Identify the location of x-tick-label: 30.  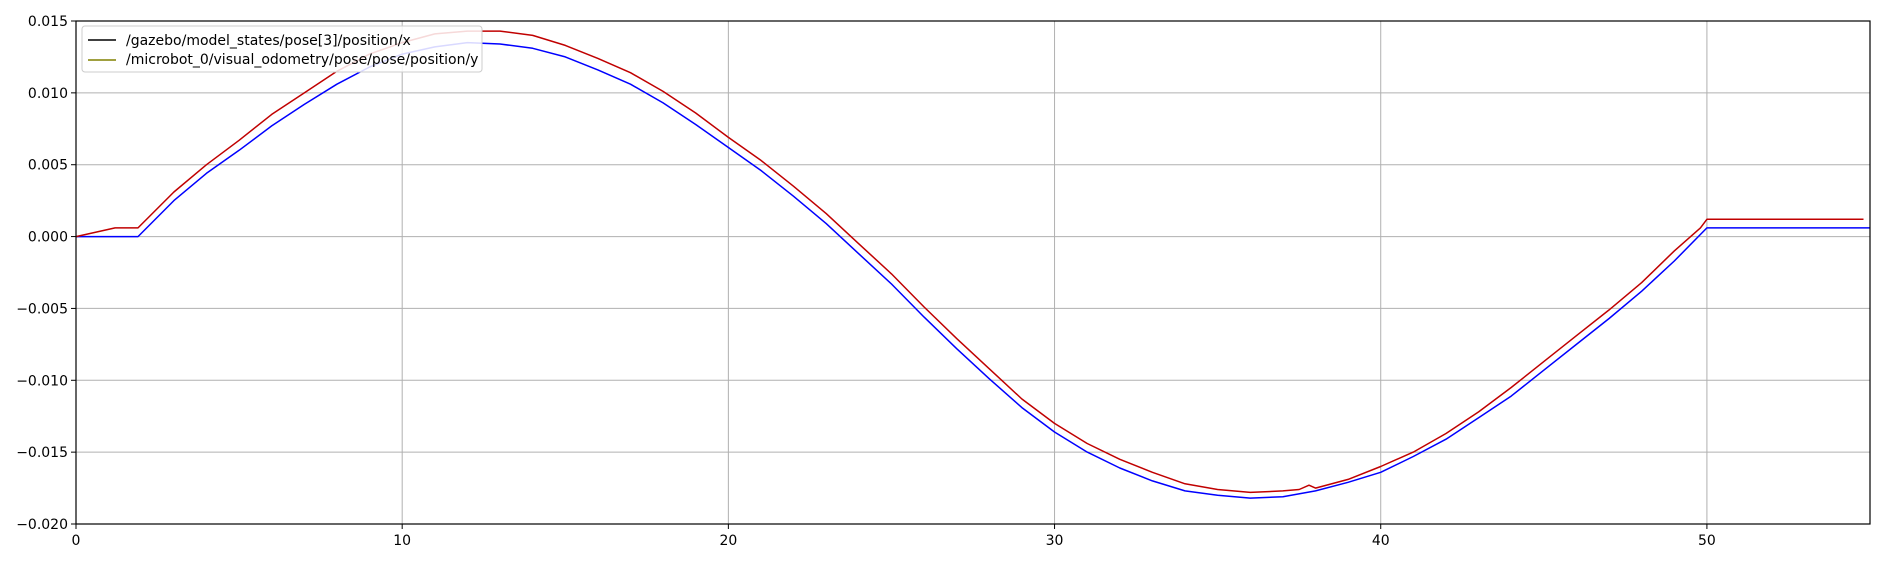
(1055, 541).